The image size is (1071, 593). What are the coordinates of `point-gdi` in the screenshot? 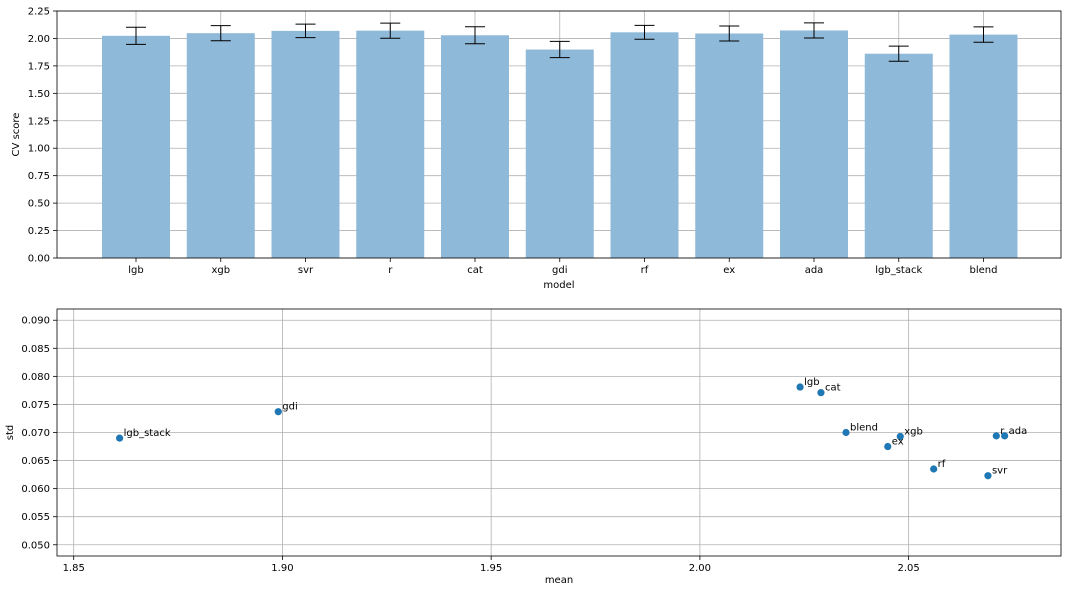 It's located at (278, 412).